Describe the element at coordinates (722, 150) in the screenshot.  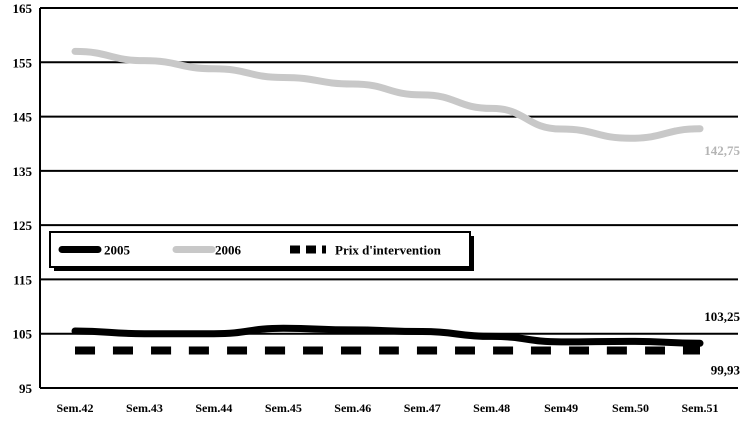
I see `data-label: 142,75` at that location.